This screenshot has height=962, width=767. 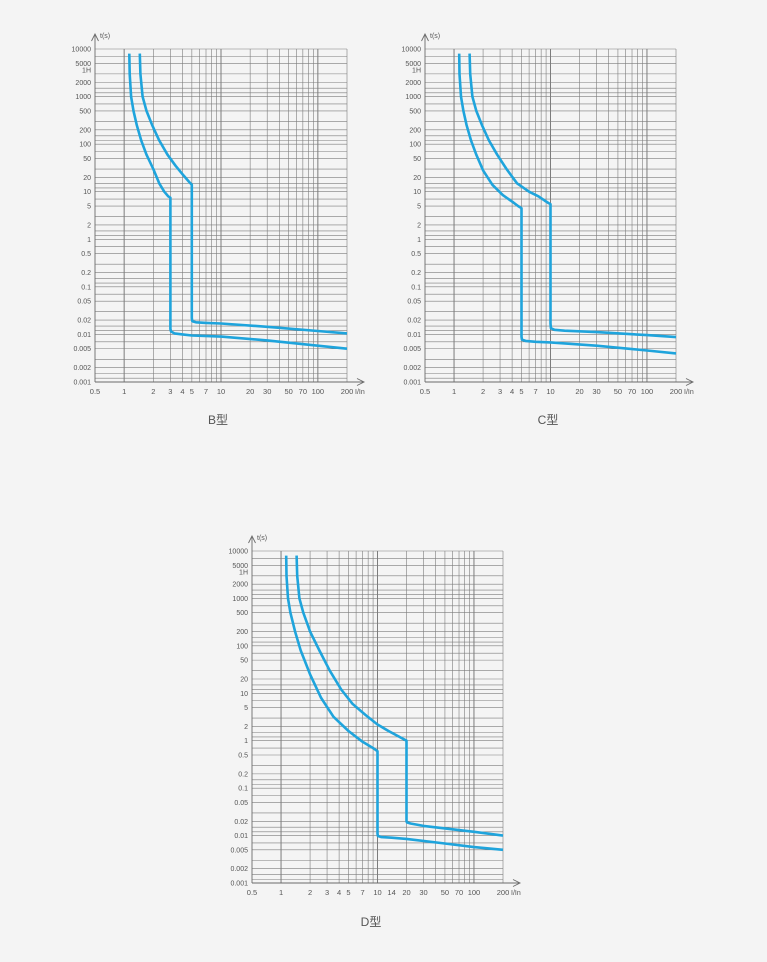 What do you see at coordinates (371, 922) in the screenshot?
I see `chart-caption: D型` at bounding box center [371, 922].